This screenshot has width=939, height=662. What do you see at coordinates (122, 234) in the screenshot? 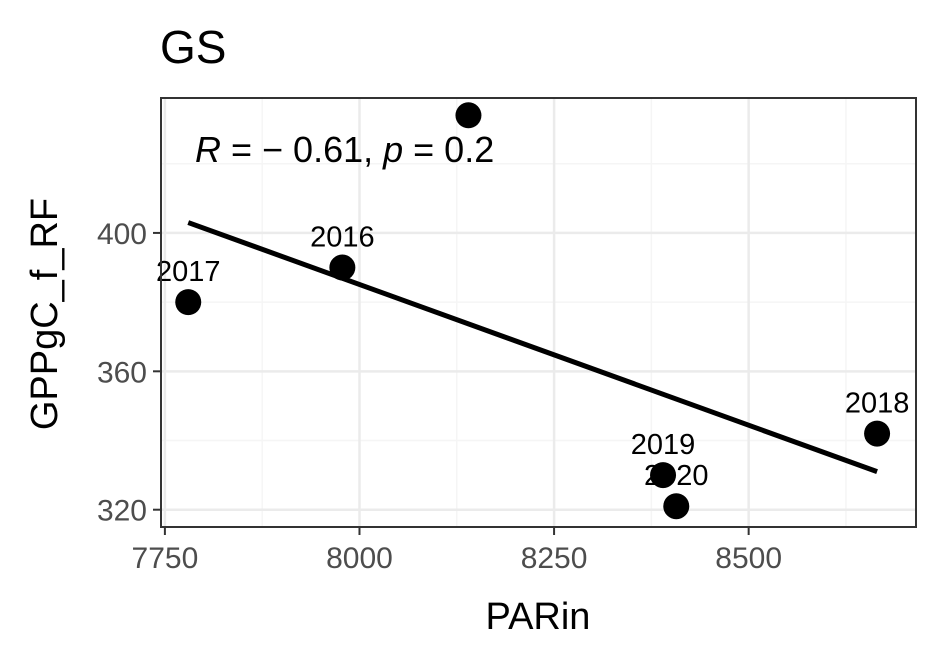
I see `y-tick-label: 400` at bounding box center [122, 234].